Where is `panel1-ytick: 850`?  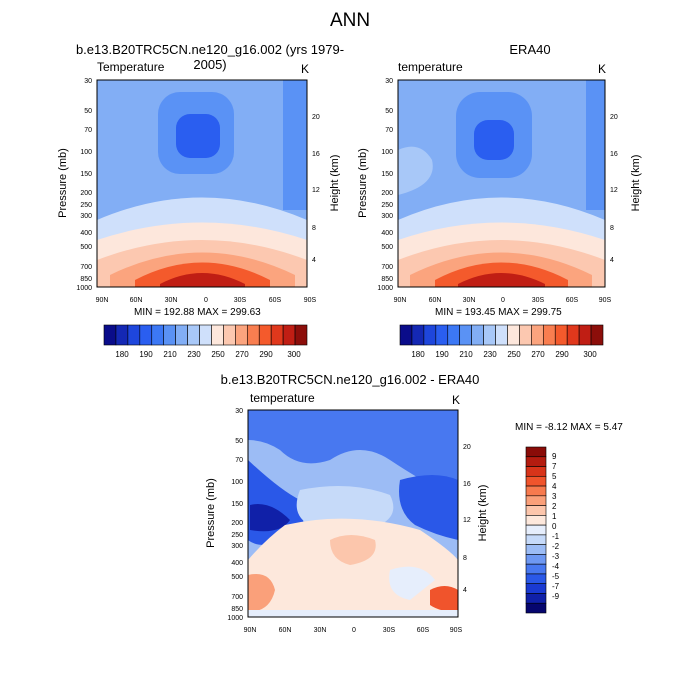 panel1-ytick: 850 is located at coordinates (86, 279).